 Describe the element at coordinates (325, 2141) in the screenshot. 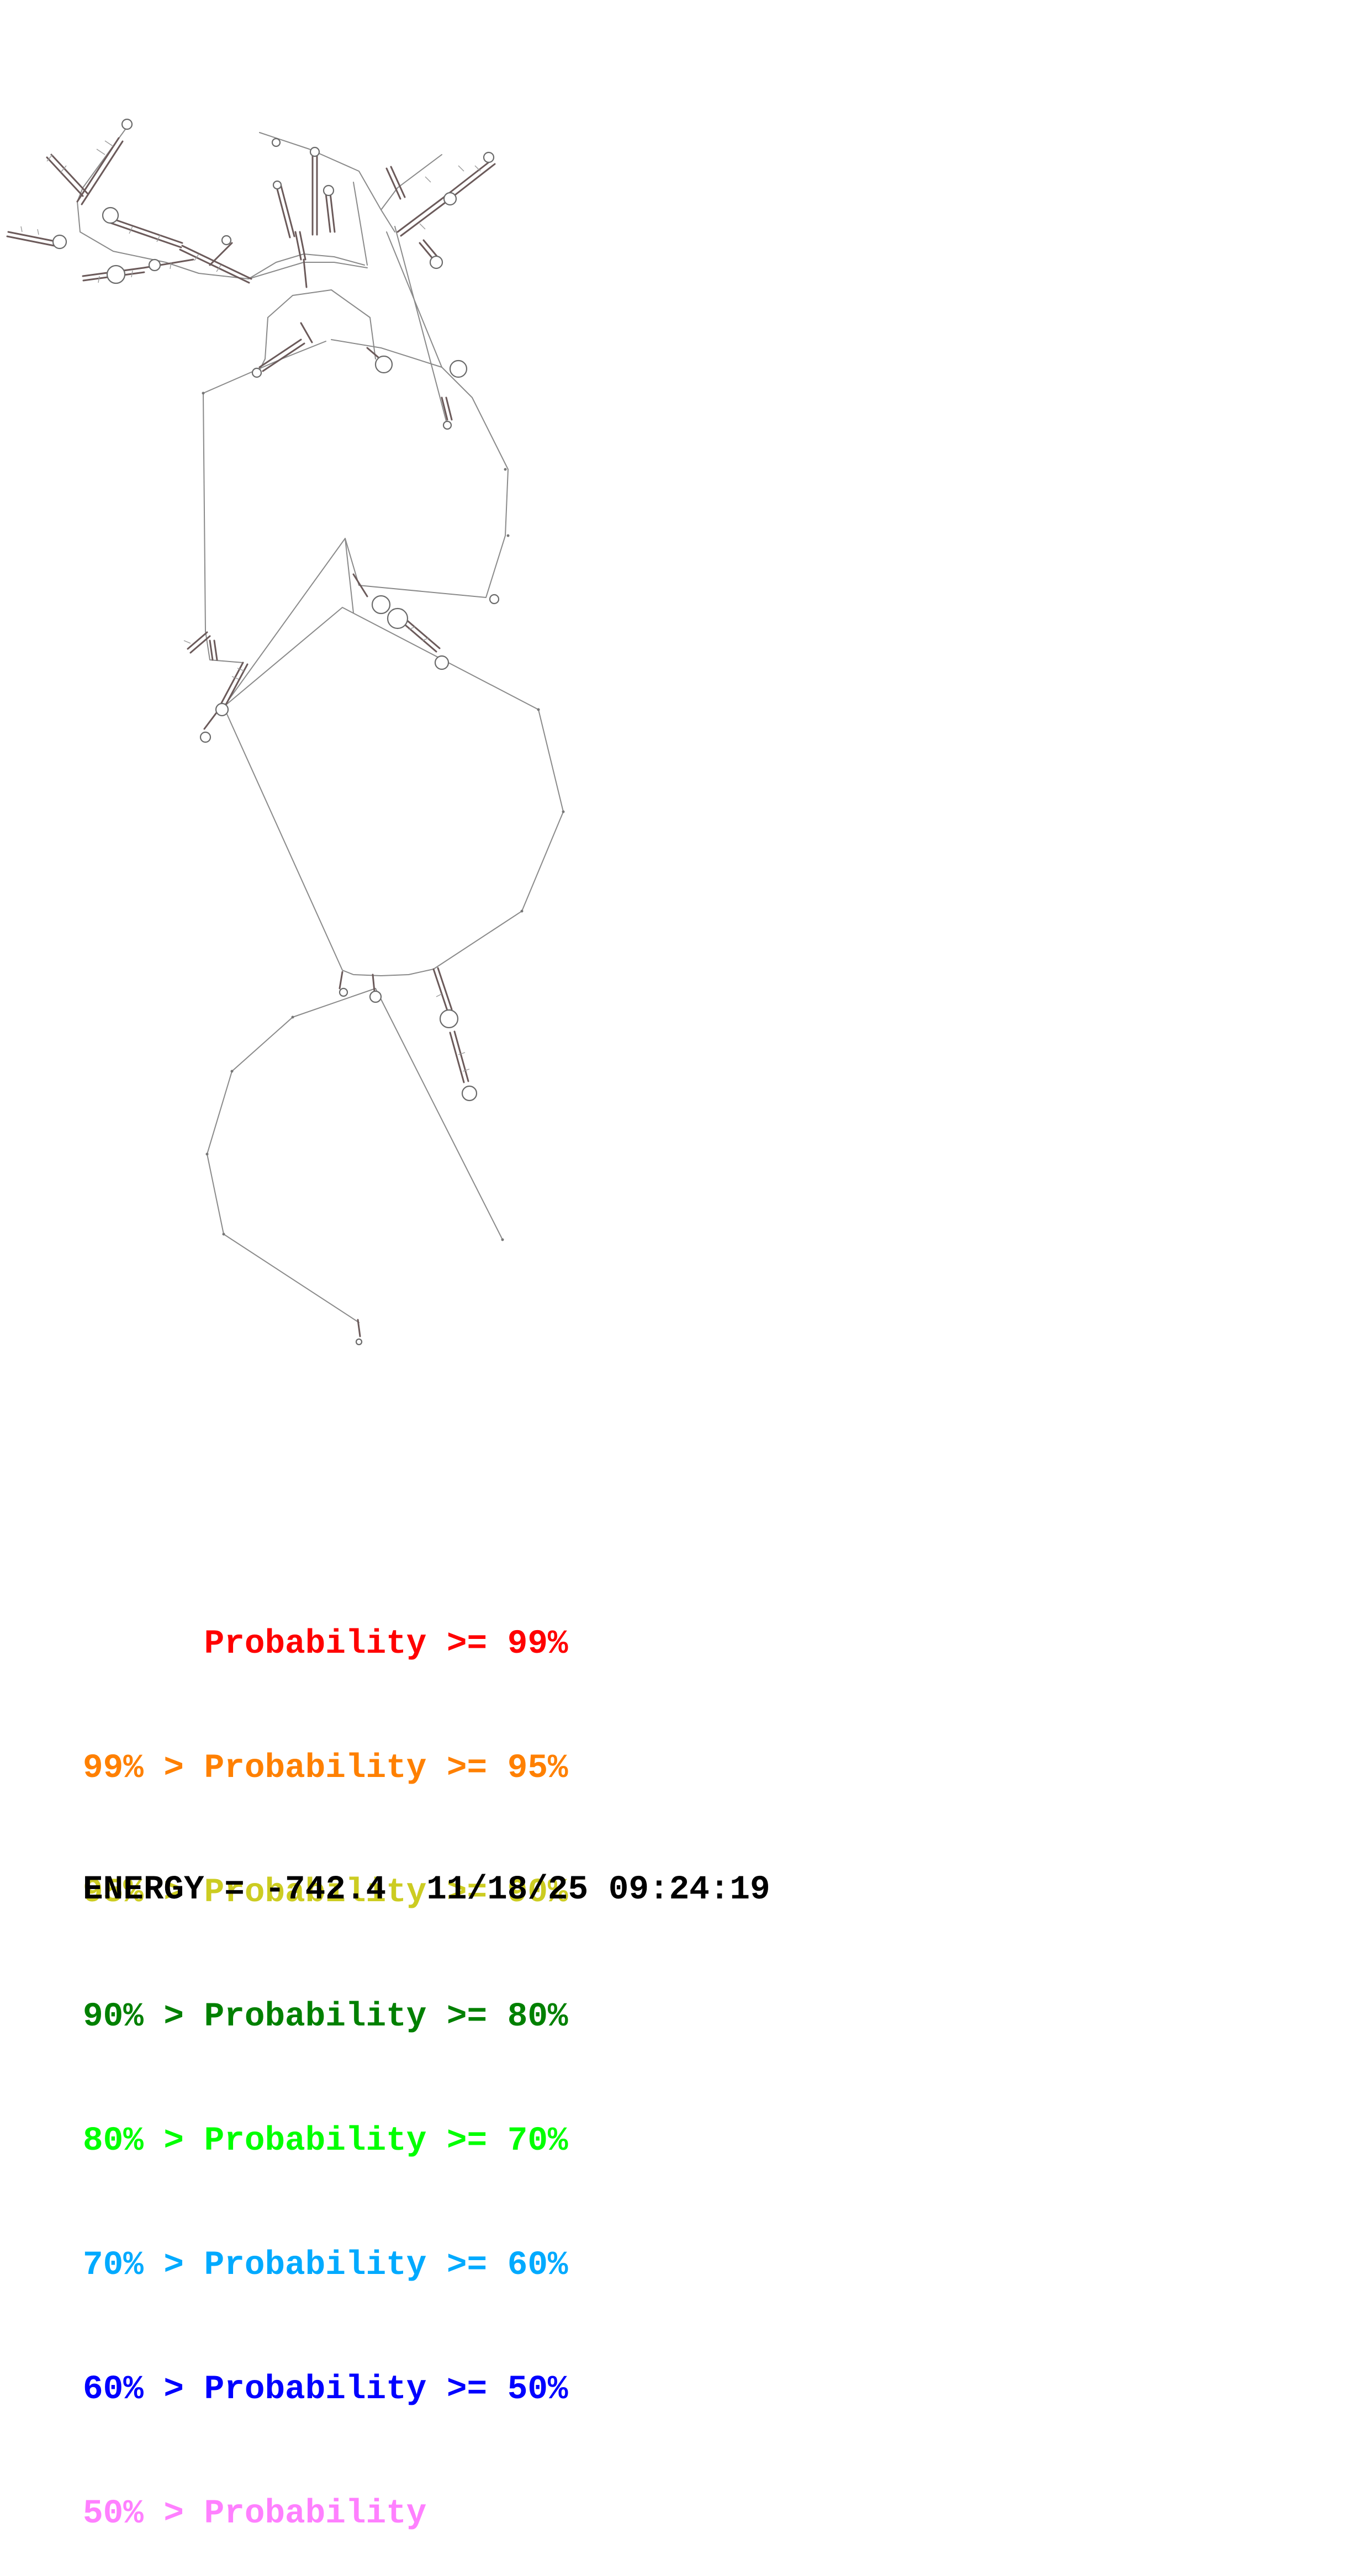

I see `legend-item: 80% > Probability >= 70%` at that location.